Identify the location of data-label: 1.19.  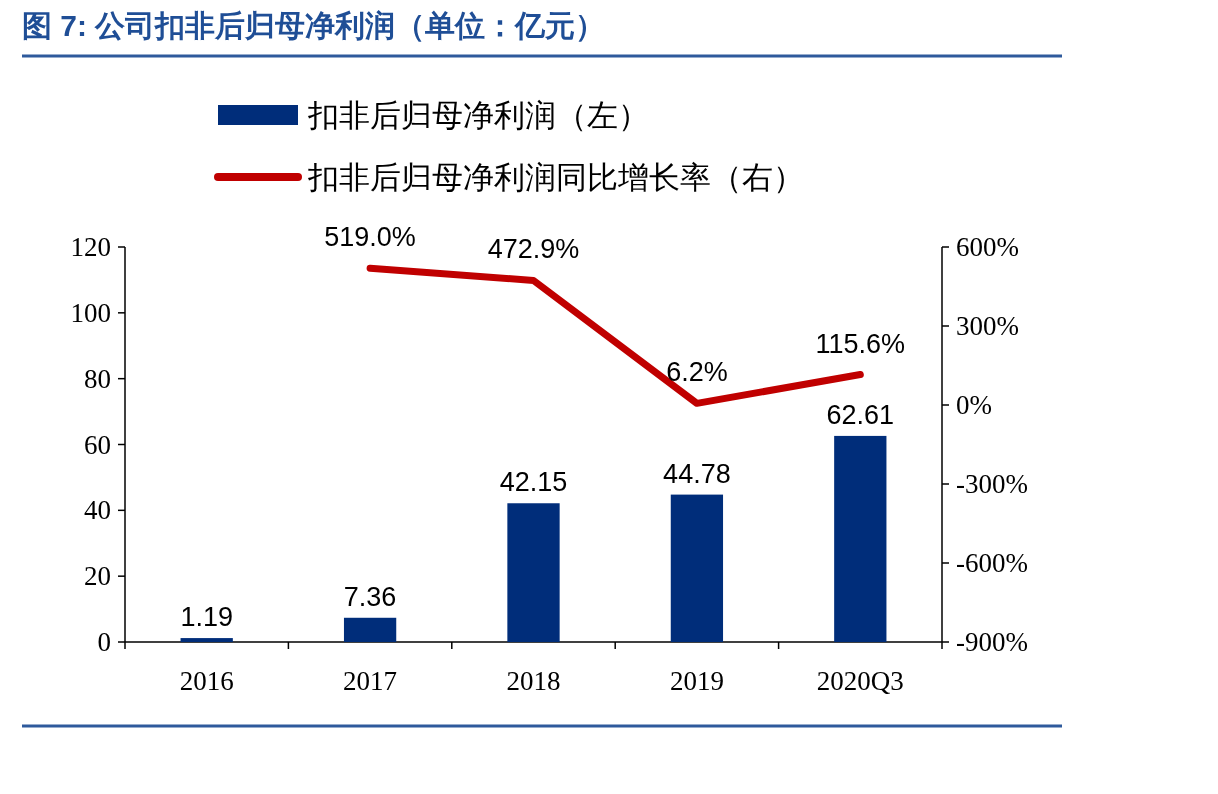
(206, 617).